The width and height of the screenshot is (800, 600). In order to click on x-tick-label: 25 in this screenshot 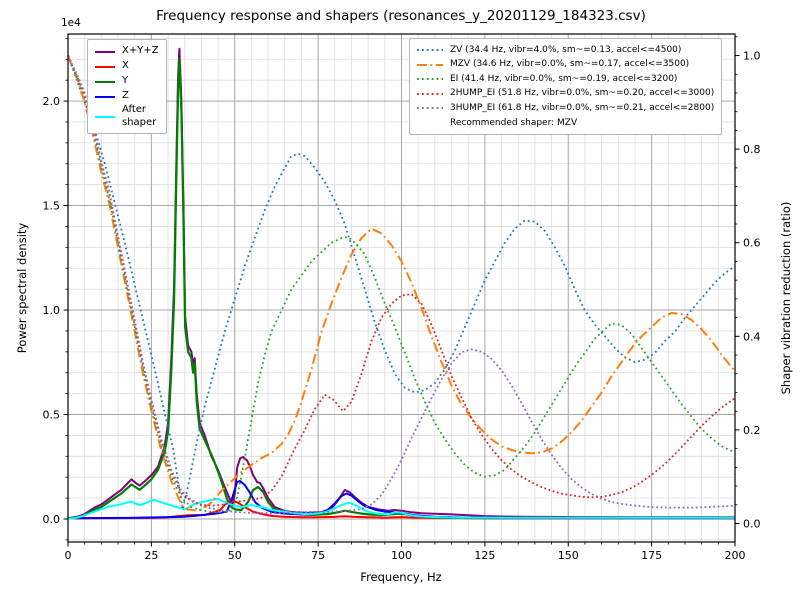, I will do `click(151, 555)`.